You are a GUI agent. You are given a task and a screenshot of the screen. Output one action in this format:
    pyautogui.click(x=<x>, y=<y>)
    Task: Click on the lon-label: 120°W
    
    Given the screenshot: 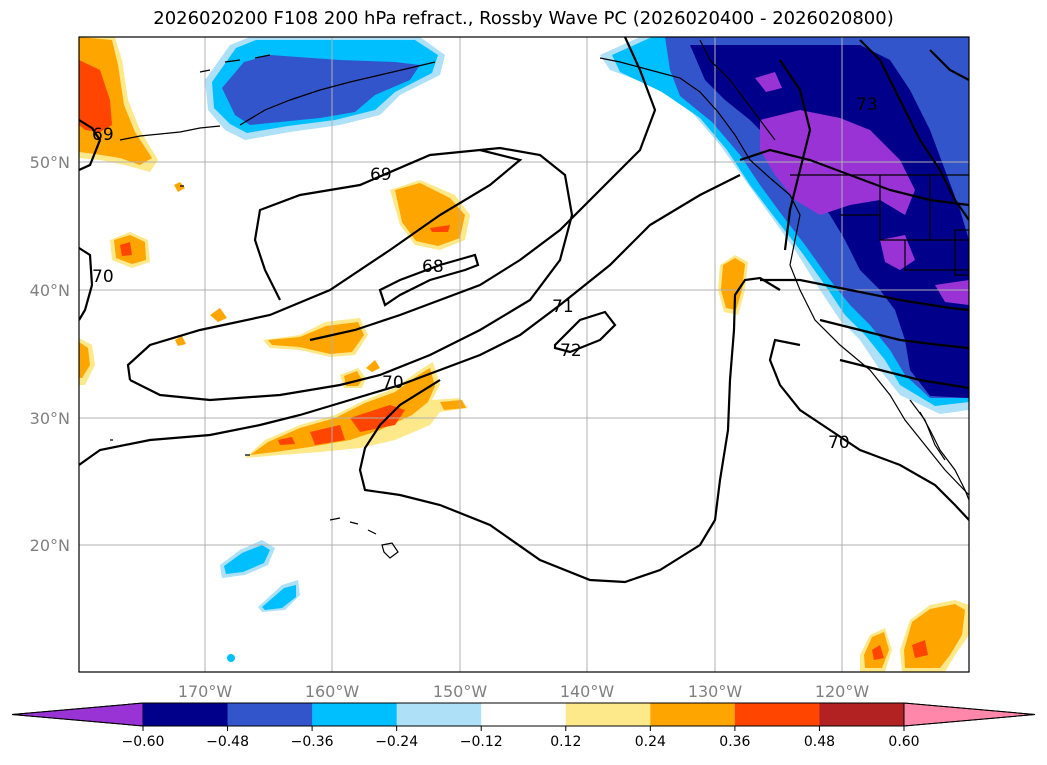 What is the action you would take?
    pyautogui.click(x=842, y=691)
    